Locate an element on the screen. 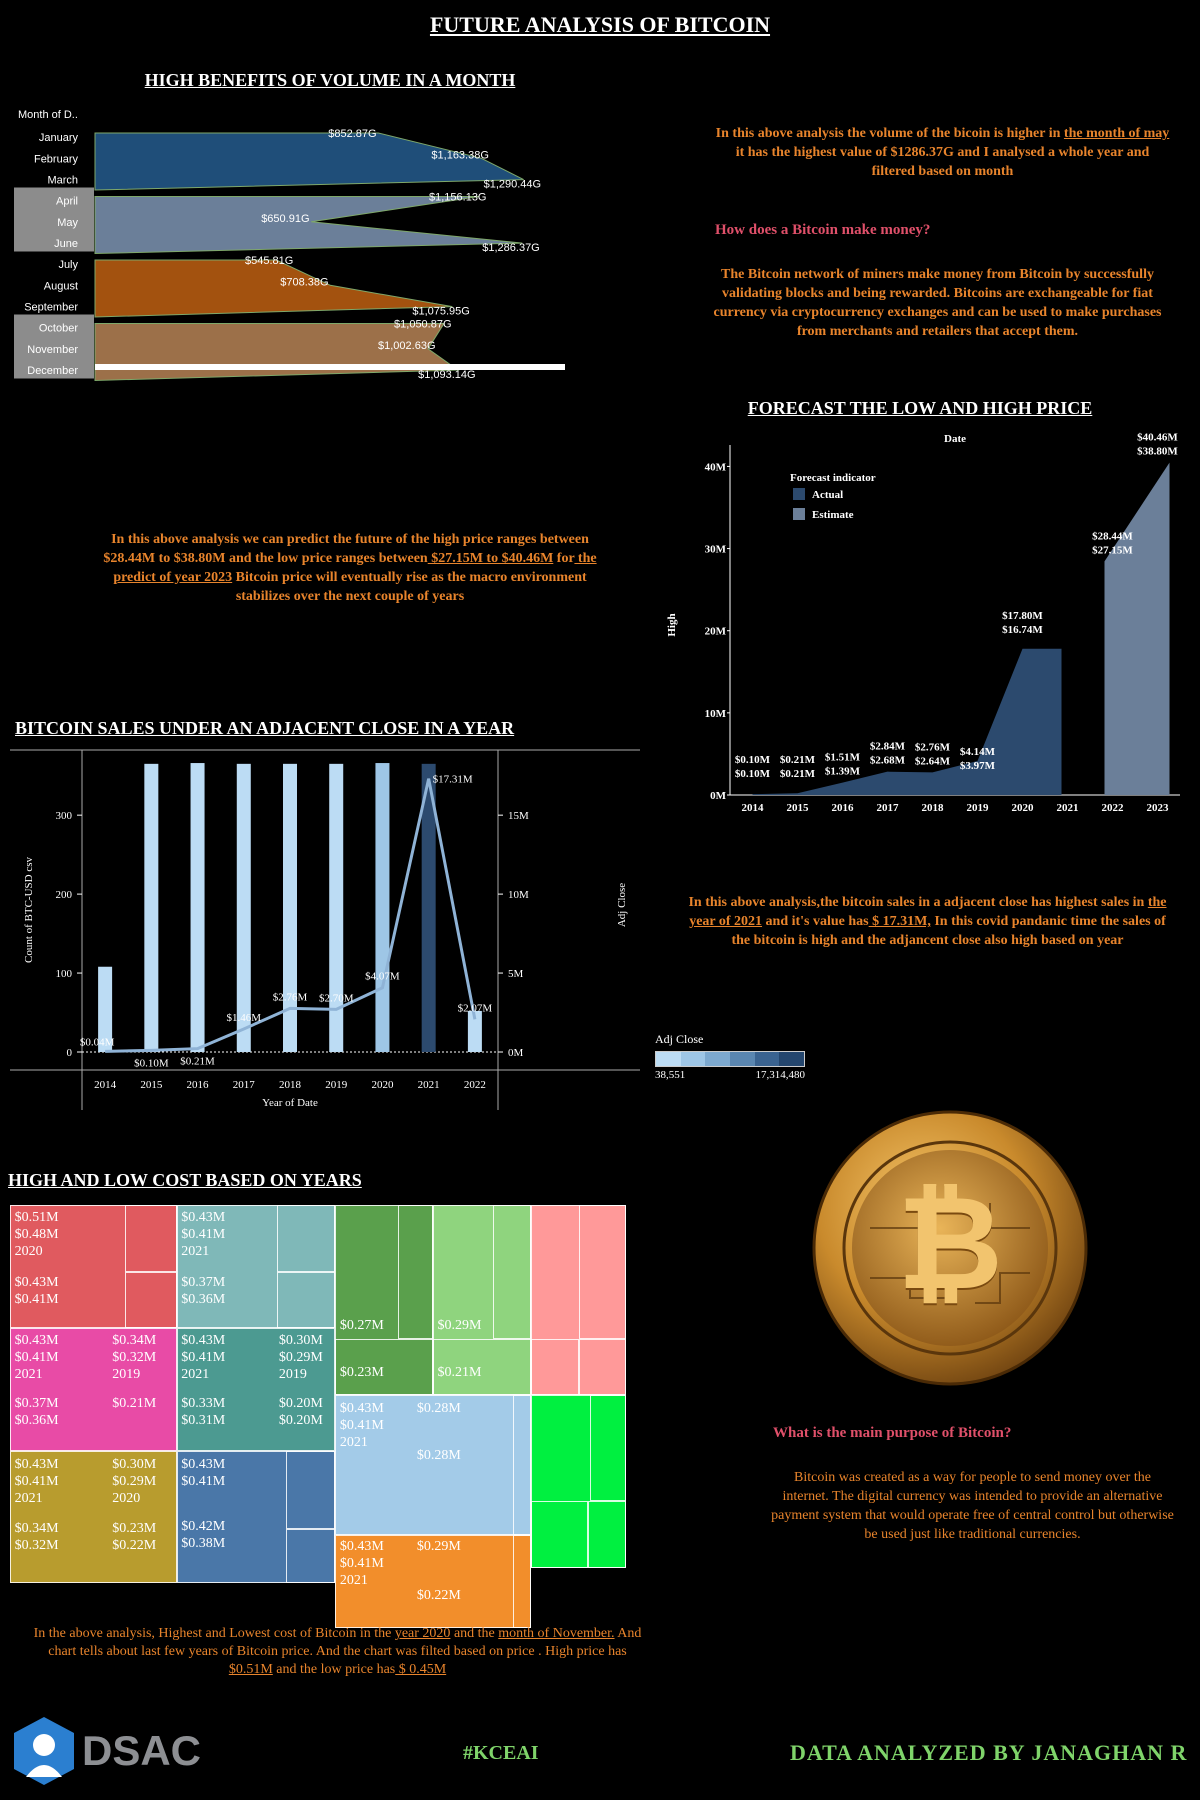  sales-y-tick-right: 0M is located at coordinates (516, 1053).